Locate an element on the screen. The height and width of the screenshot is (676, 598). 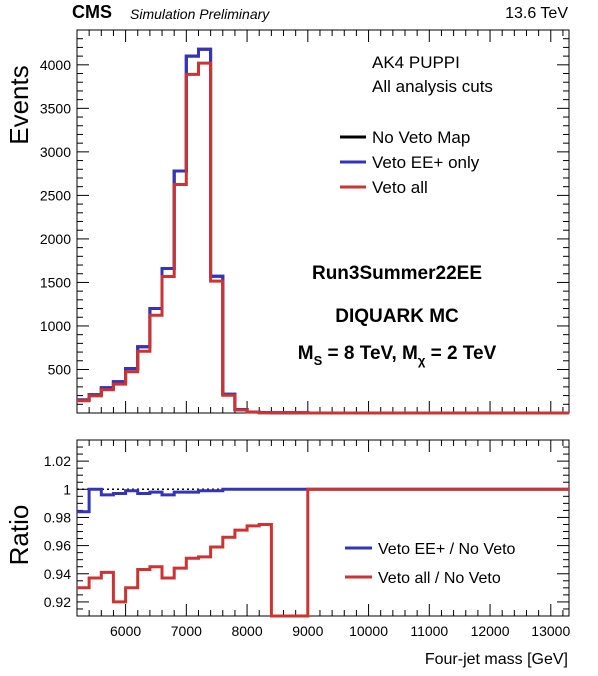
experiment-label: CMS is located at coordinates (92, 12).